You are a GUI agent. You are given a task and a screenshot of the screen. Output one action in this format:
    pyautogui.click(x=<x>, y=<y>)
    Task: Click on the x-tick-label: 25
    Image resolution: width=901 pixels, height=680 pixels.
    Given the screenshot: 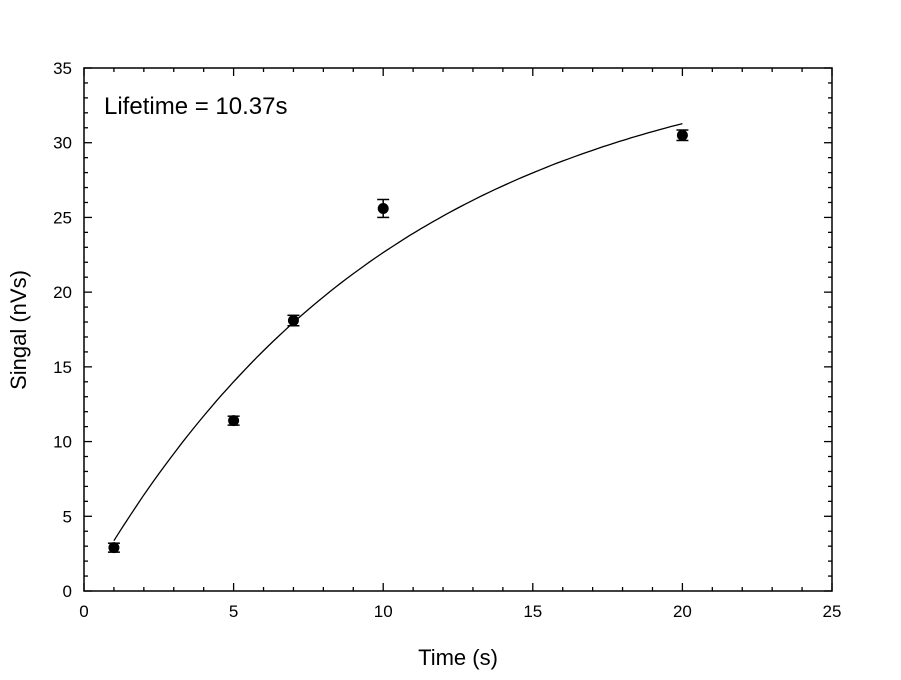 What is the action you would take?
    pyautogui.click(x=832, y=611)
    